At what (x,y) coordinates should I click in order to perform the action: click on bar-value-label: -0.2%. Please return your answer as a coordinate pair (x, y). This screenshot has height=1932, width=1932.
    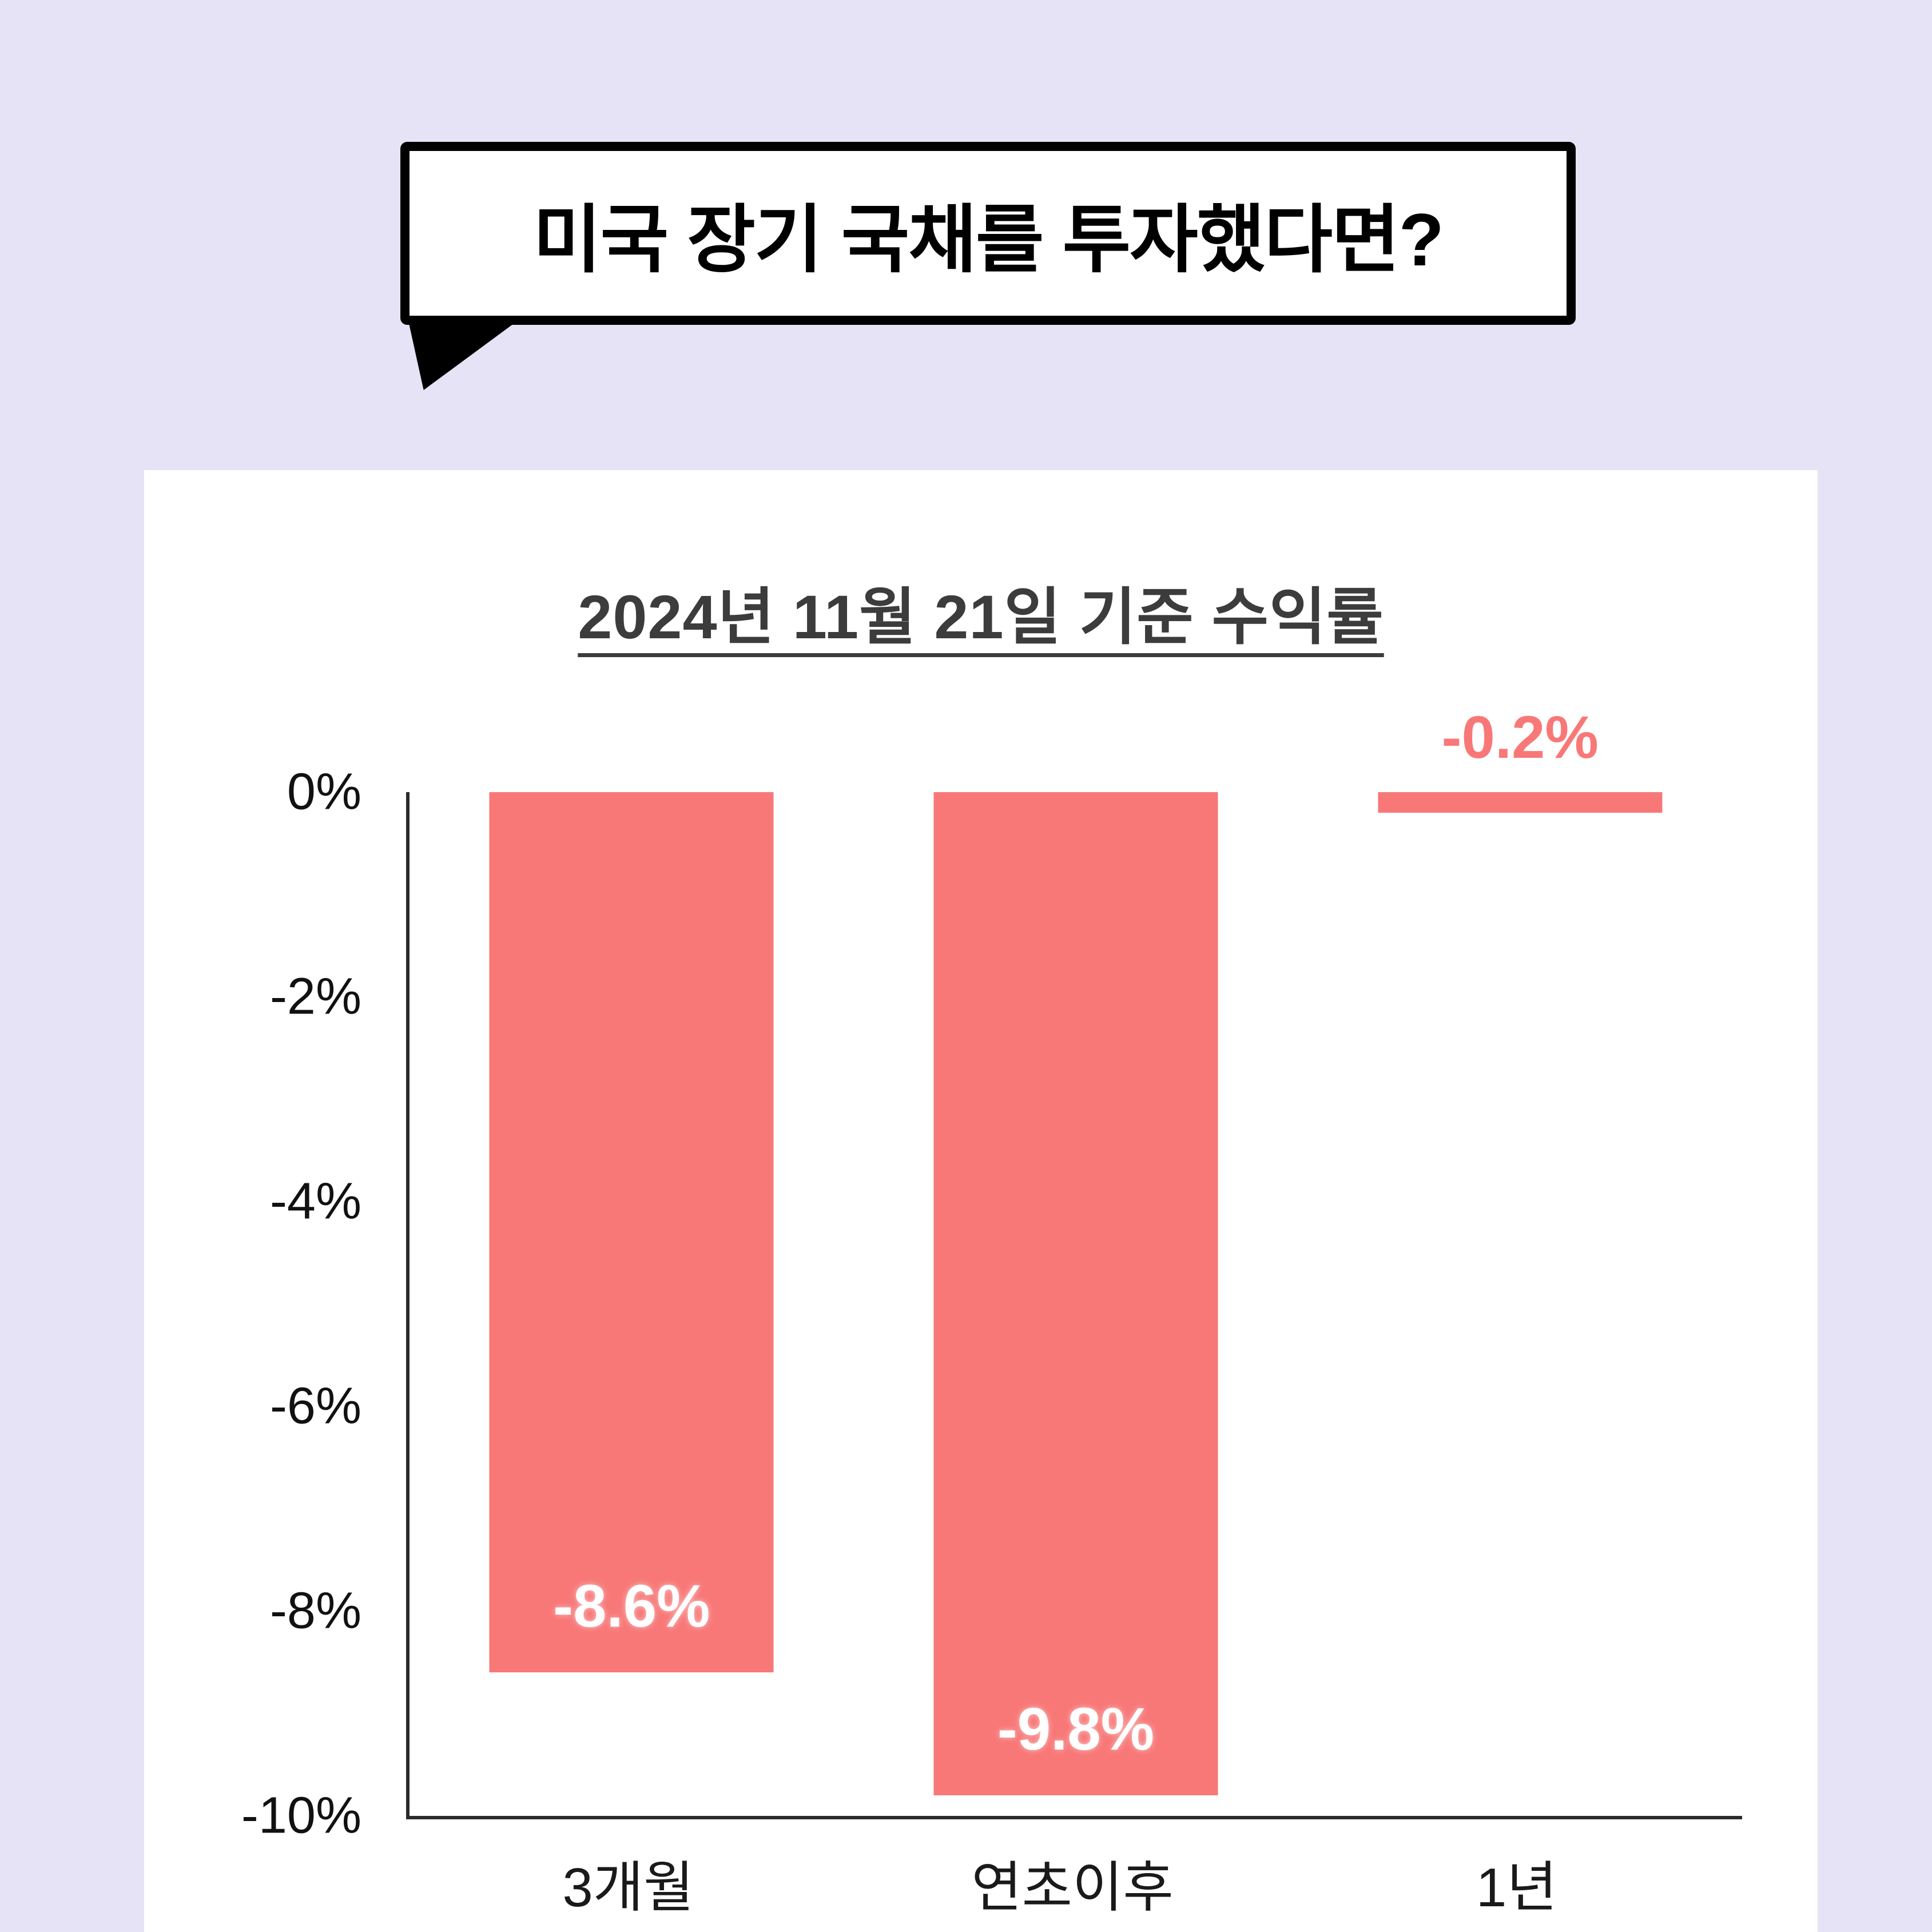
    Looking at the image, I should click on (1520, 737).